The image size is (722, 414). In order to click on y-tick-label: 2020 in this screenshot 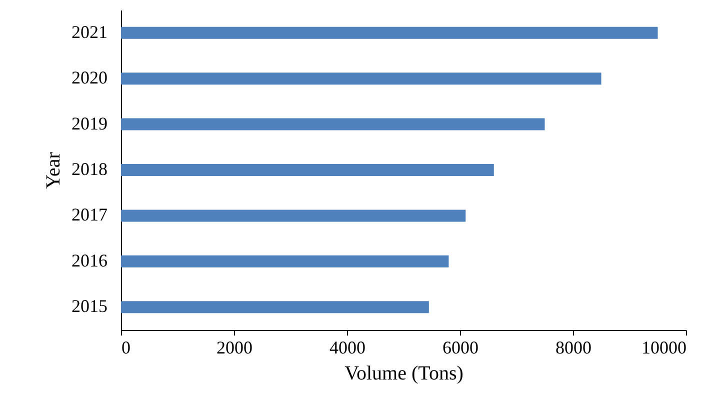, I will do `click(90, 78)`.